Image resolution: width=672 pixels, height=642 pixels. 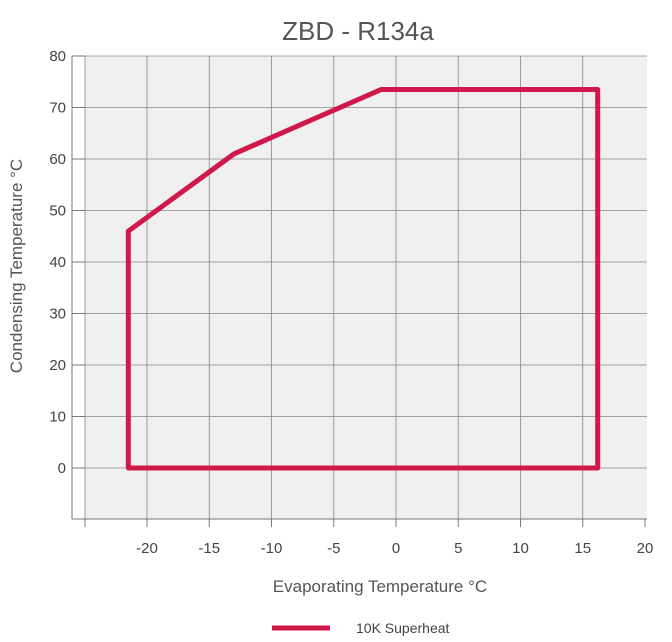 I want to click on y-tick-label: 40, so click(x=57, y=262).